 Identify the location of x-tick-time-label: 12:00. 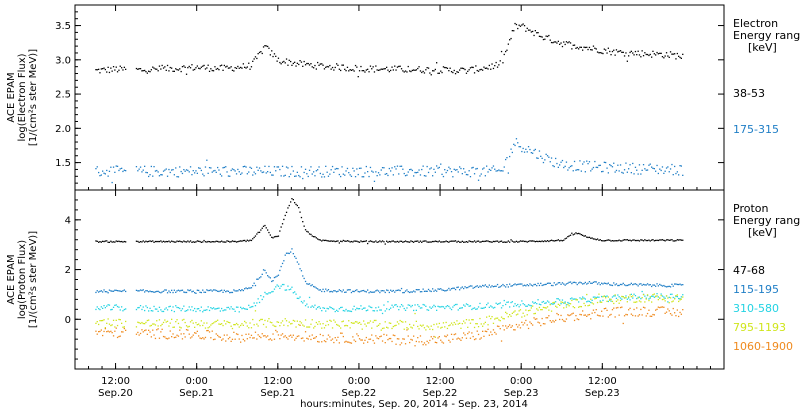
(440, 381).